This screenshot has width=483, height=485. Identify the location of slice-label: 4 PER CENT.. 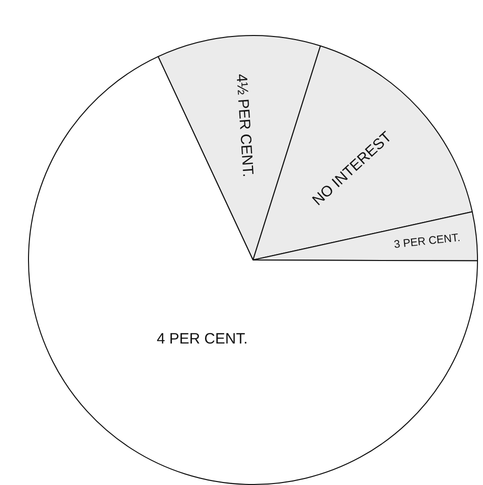
(202, 339).